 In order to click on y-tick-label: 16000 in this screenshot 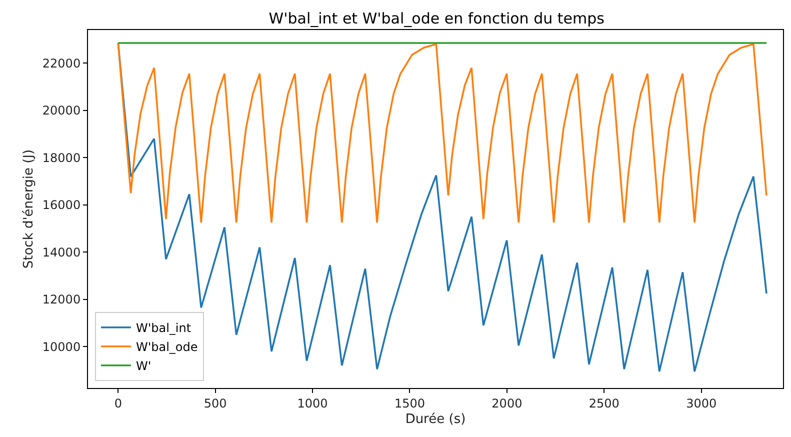, I will do `click(61, 205)`.